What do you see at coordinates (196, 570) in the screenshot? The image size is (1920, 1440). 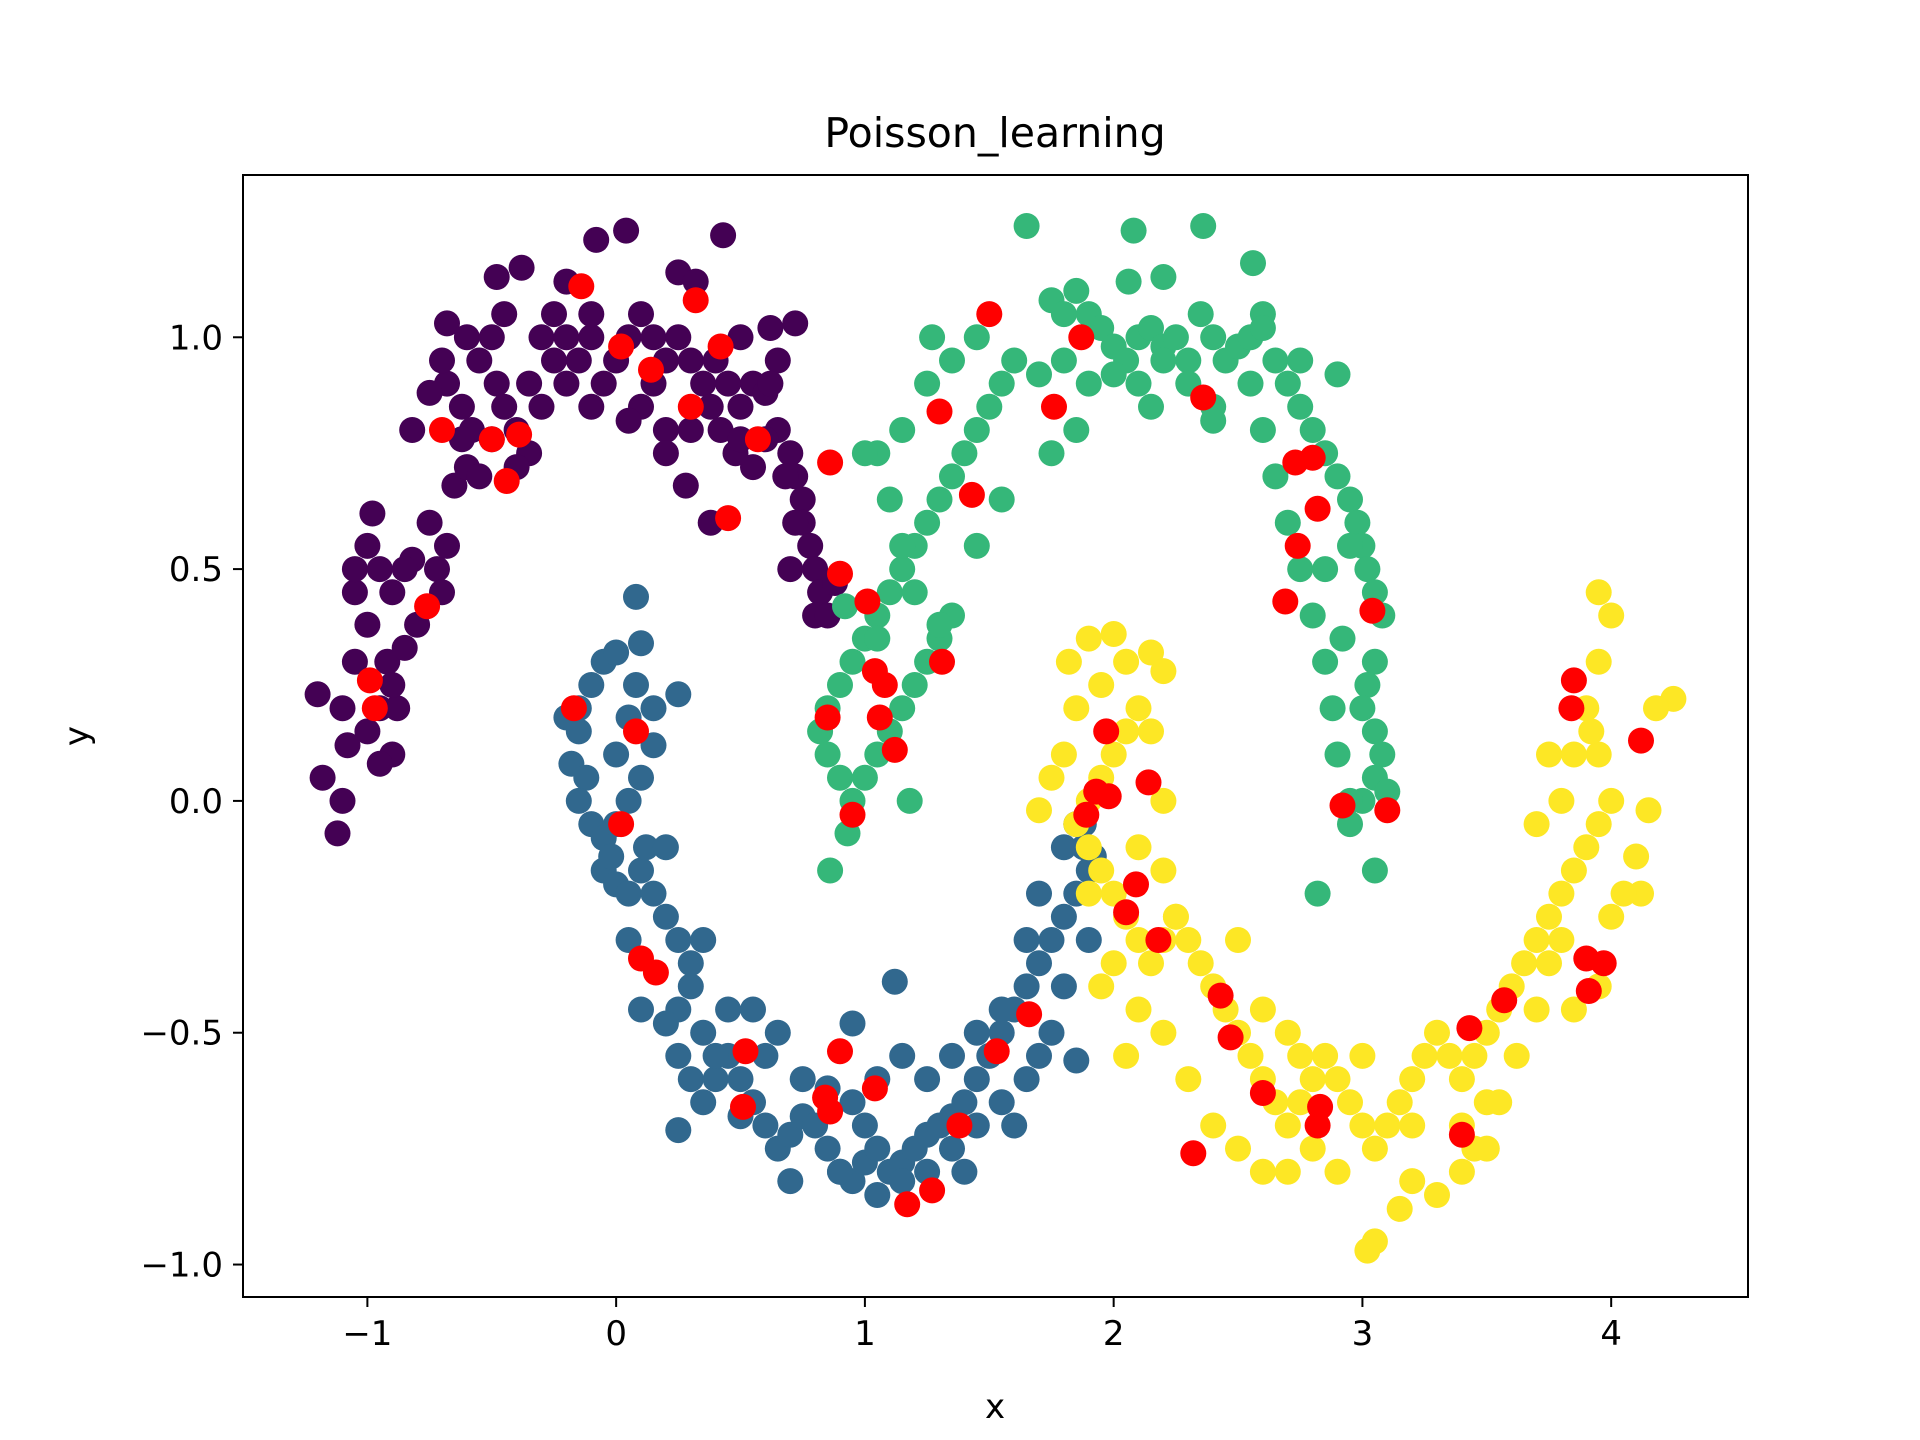 I see `y-tick-label: 0.5` at bounding box center [196, 570].